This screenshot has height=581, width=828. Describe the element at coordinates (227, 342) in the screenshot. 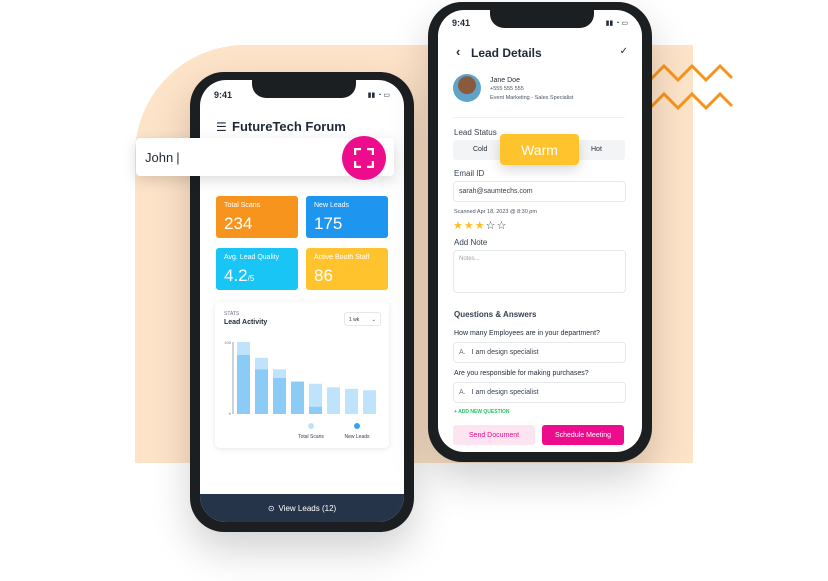

I see `y-tick-label: 100` at that location.